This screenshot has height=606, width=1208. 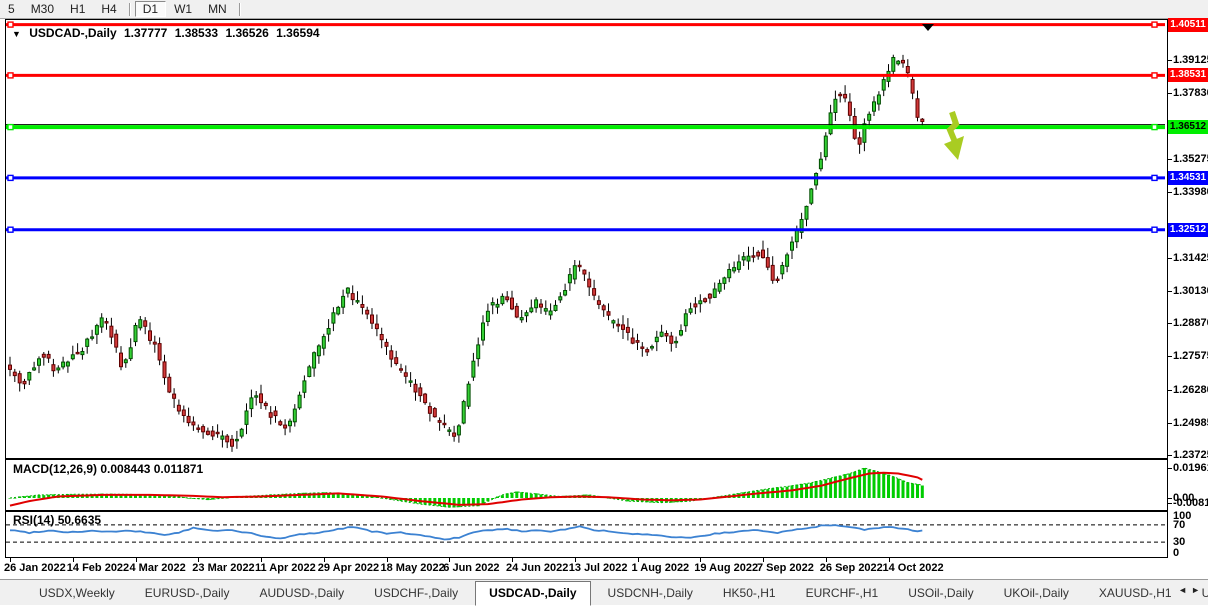 I want to click on tab-scroll-right-icon: ►, so click(x=1197, y=590).